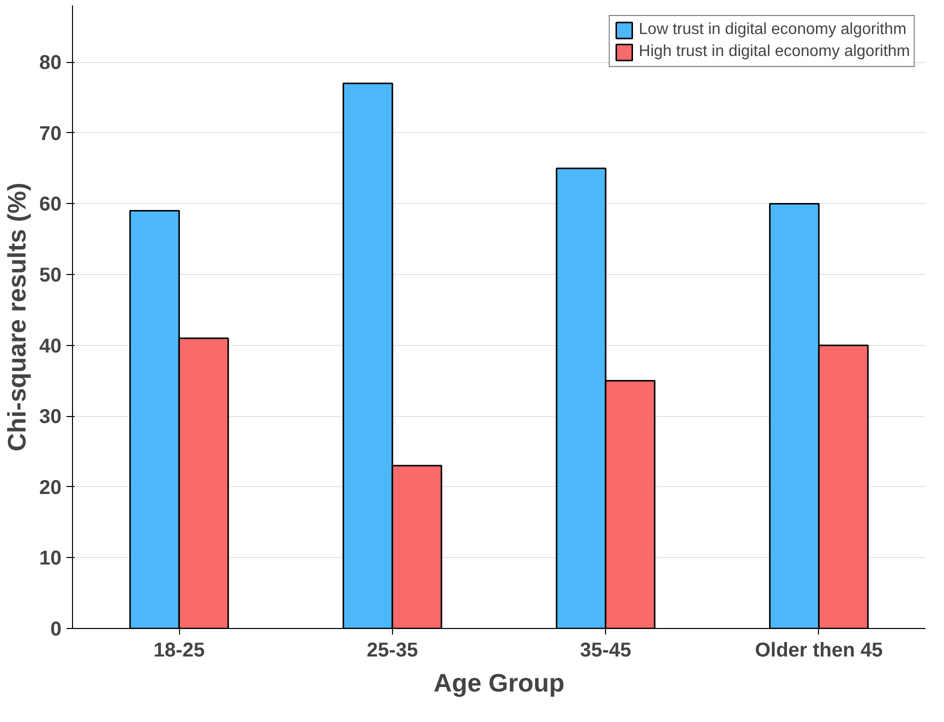 The height and width of the screenshot is (722, 944). Describe the element at coordinates (774, 52) in the screenshot. I see `legend-label: High trust in digital economy algorithm` at that location.